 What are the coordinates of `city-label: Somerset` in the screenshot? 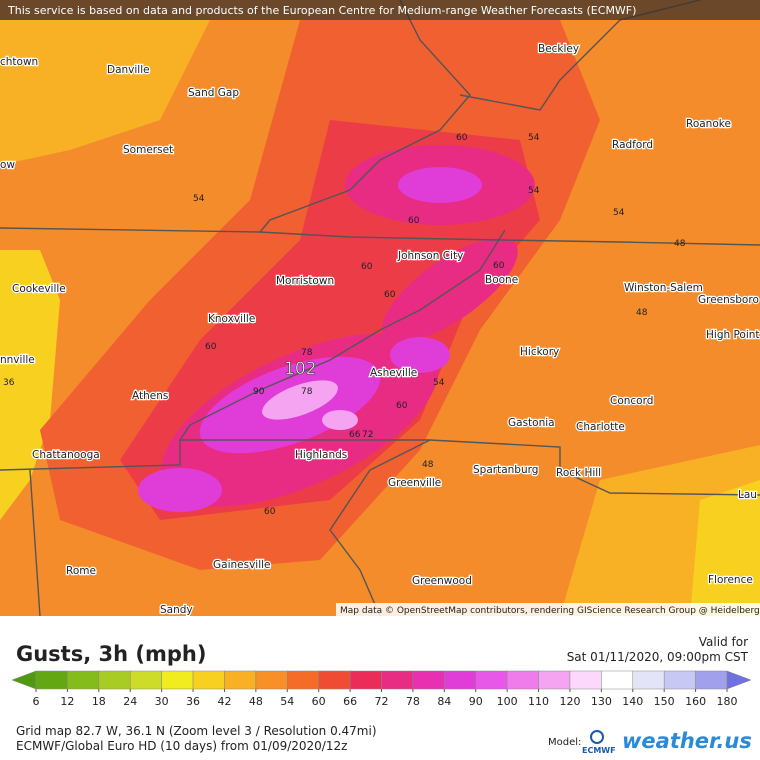 It's located at (148, 150).